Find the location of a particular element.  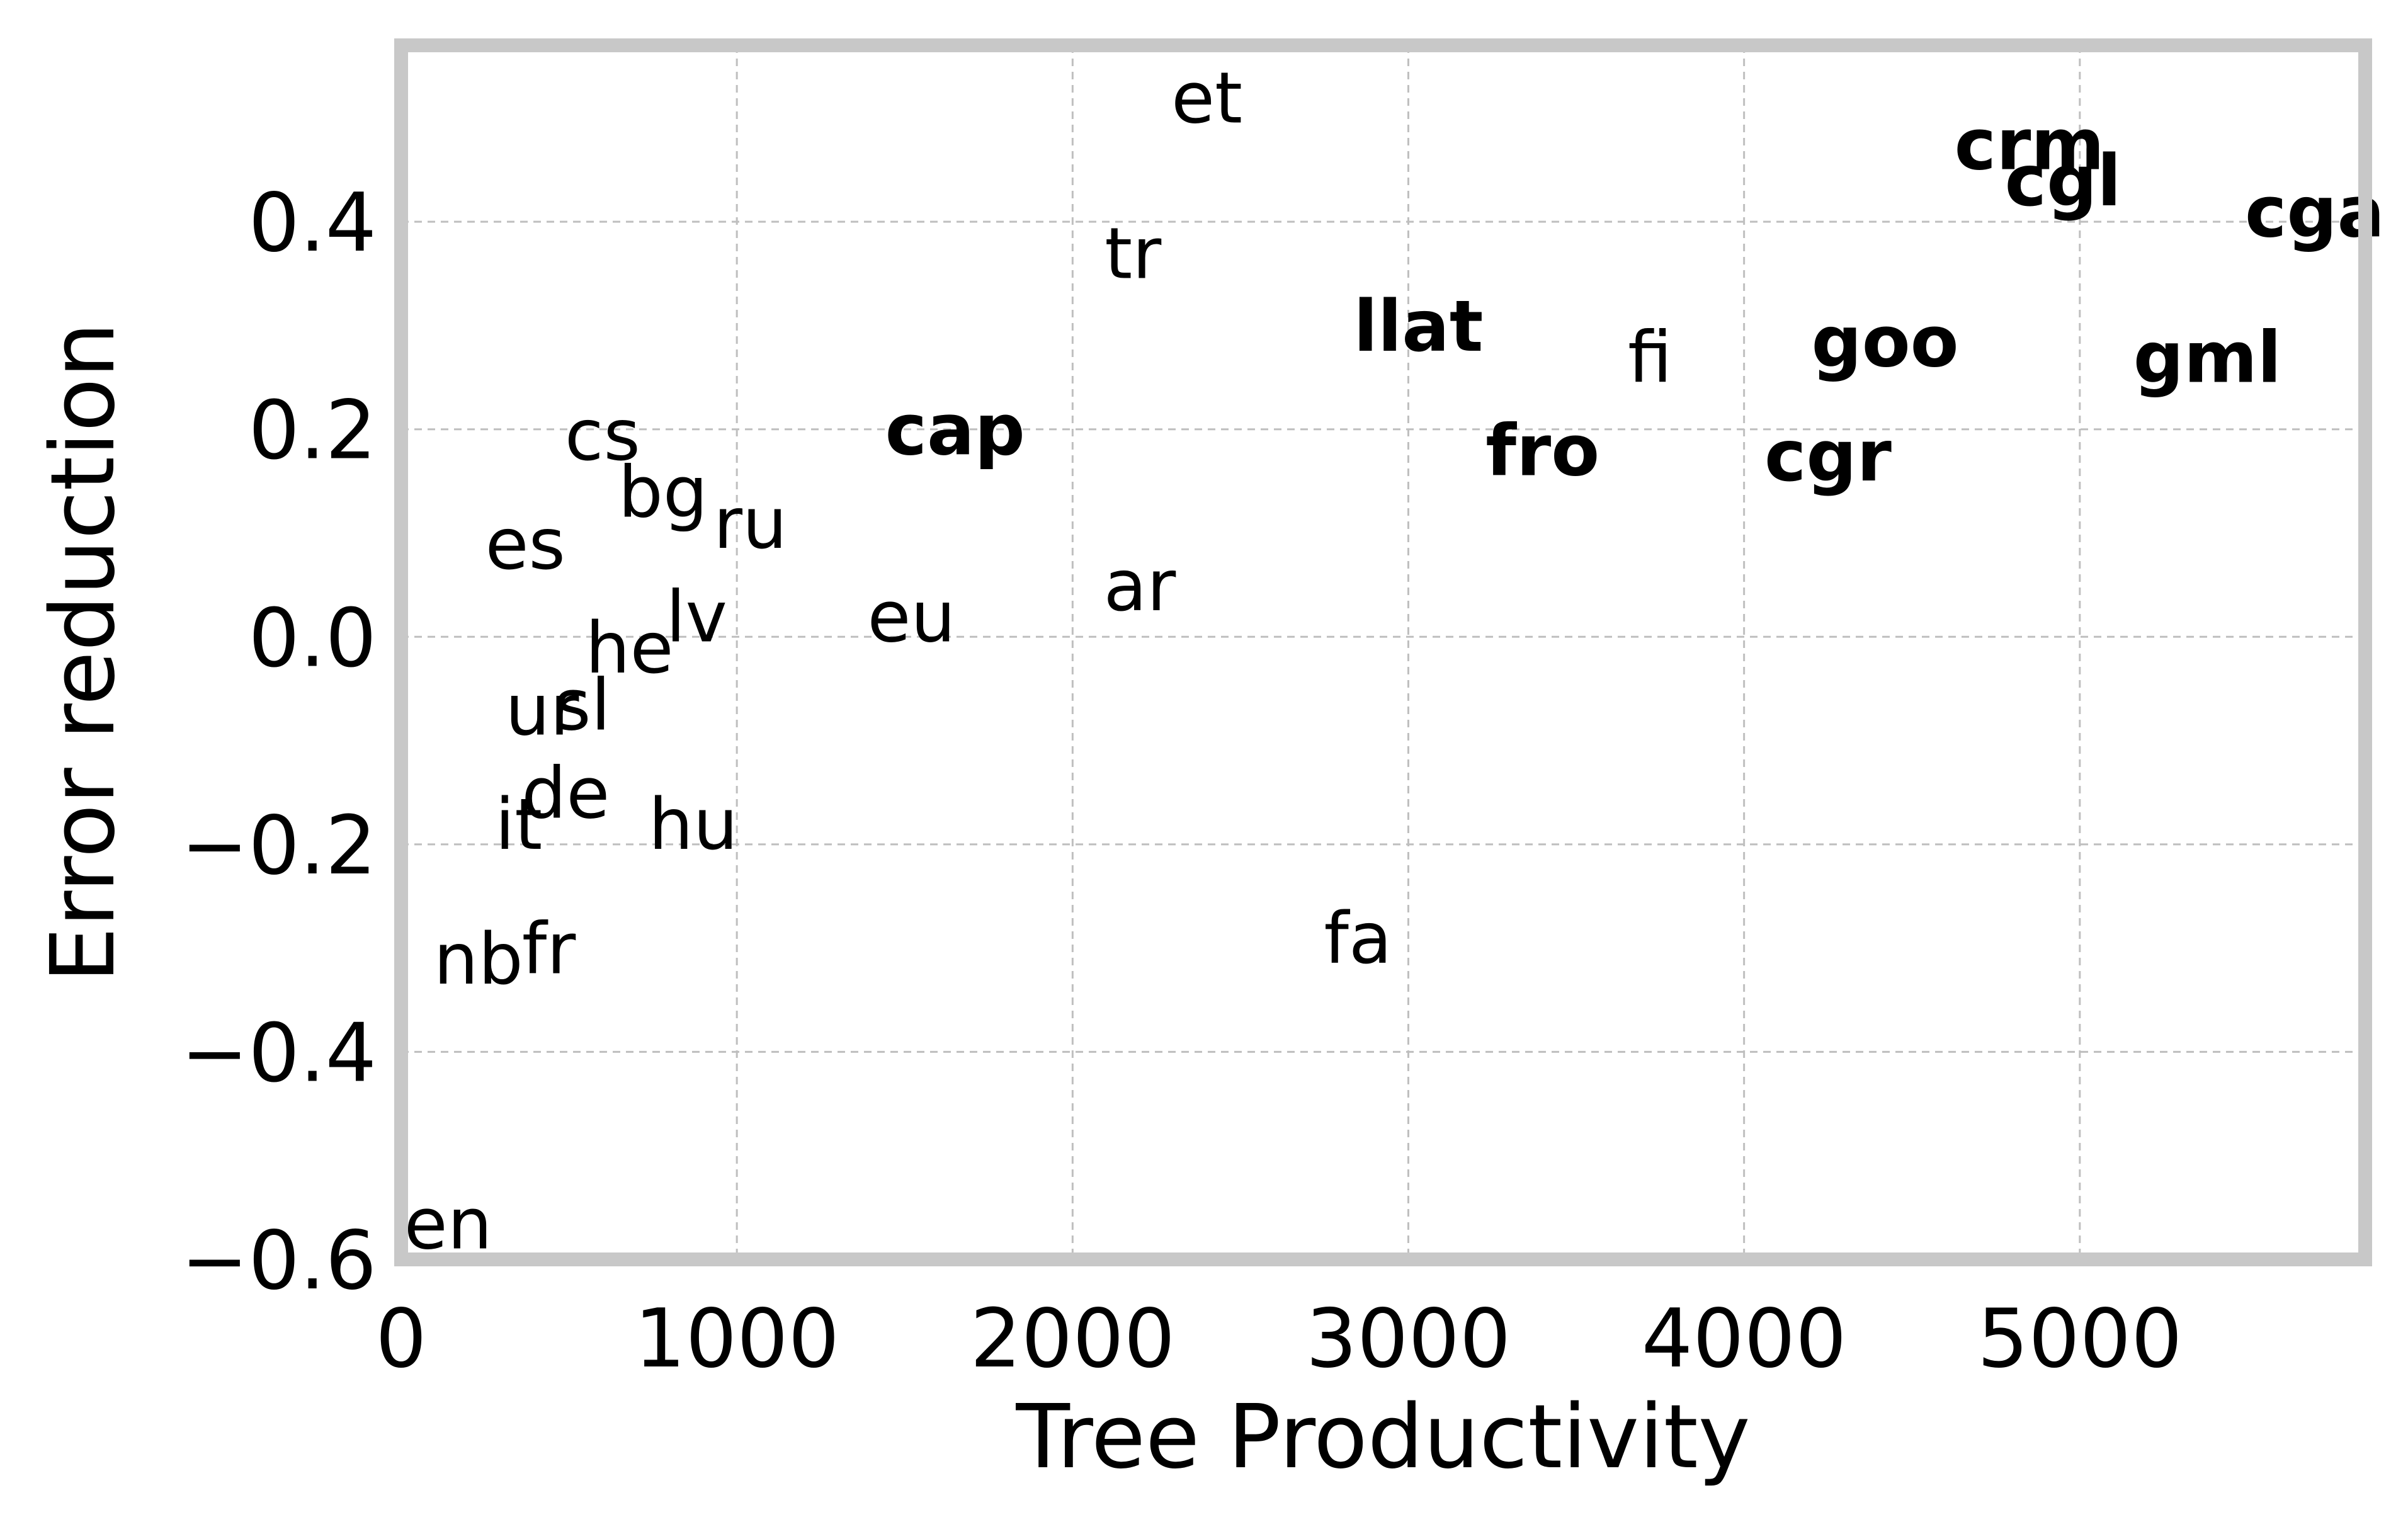

y-axis-label: Error reduction is located at coordinates (83, 652).